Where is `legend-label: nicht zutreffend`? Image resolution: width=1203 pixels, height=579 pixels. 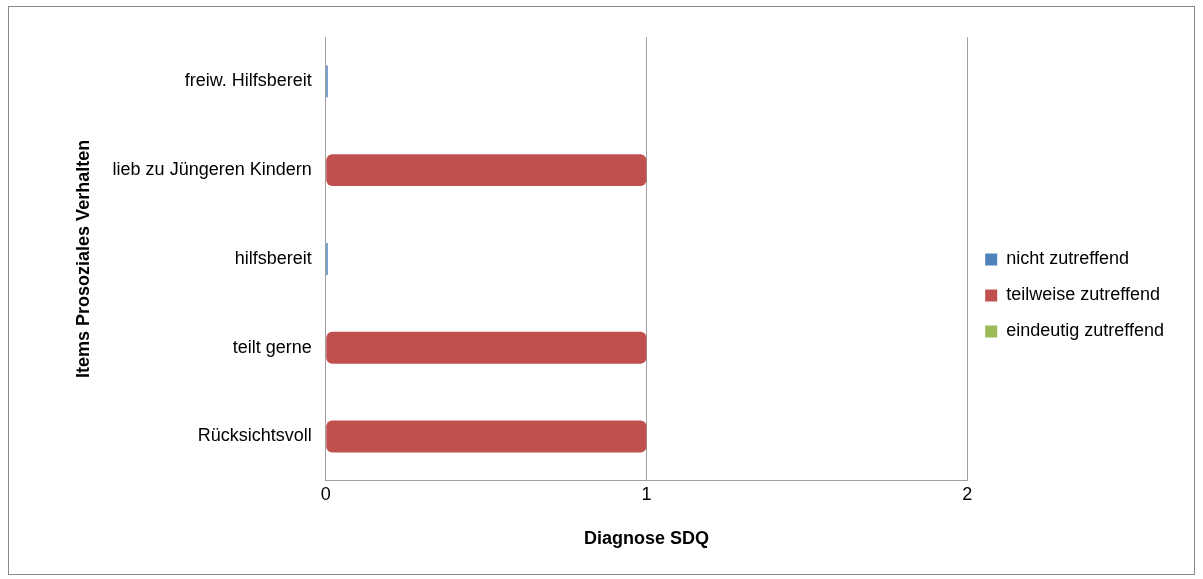
legend-label: nicht zutreffend is located at coordinates (1067, 258).